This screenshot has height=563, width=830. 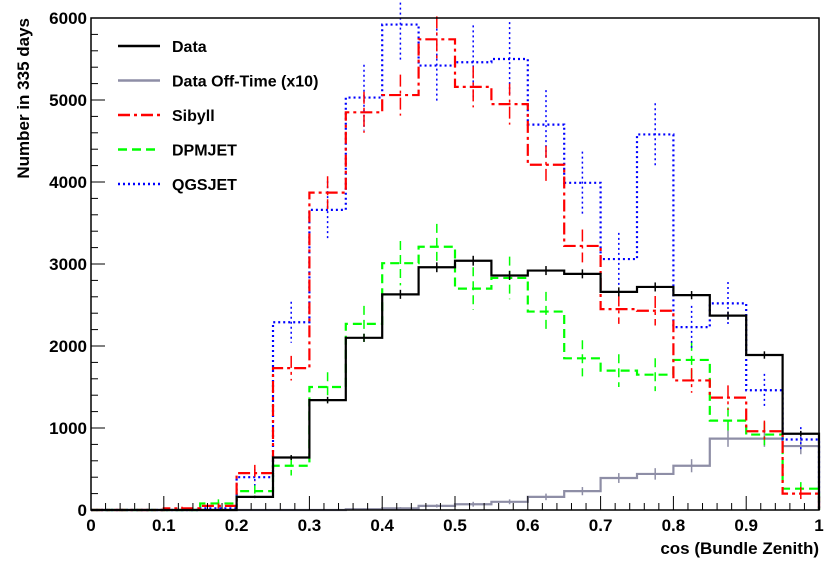 What do you see at coordinates (310, 525) in the screenshot?
I see `x-tick-label: 0.3` at bounding box center [310, 525].